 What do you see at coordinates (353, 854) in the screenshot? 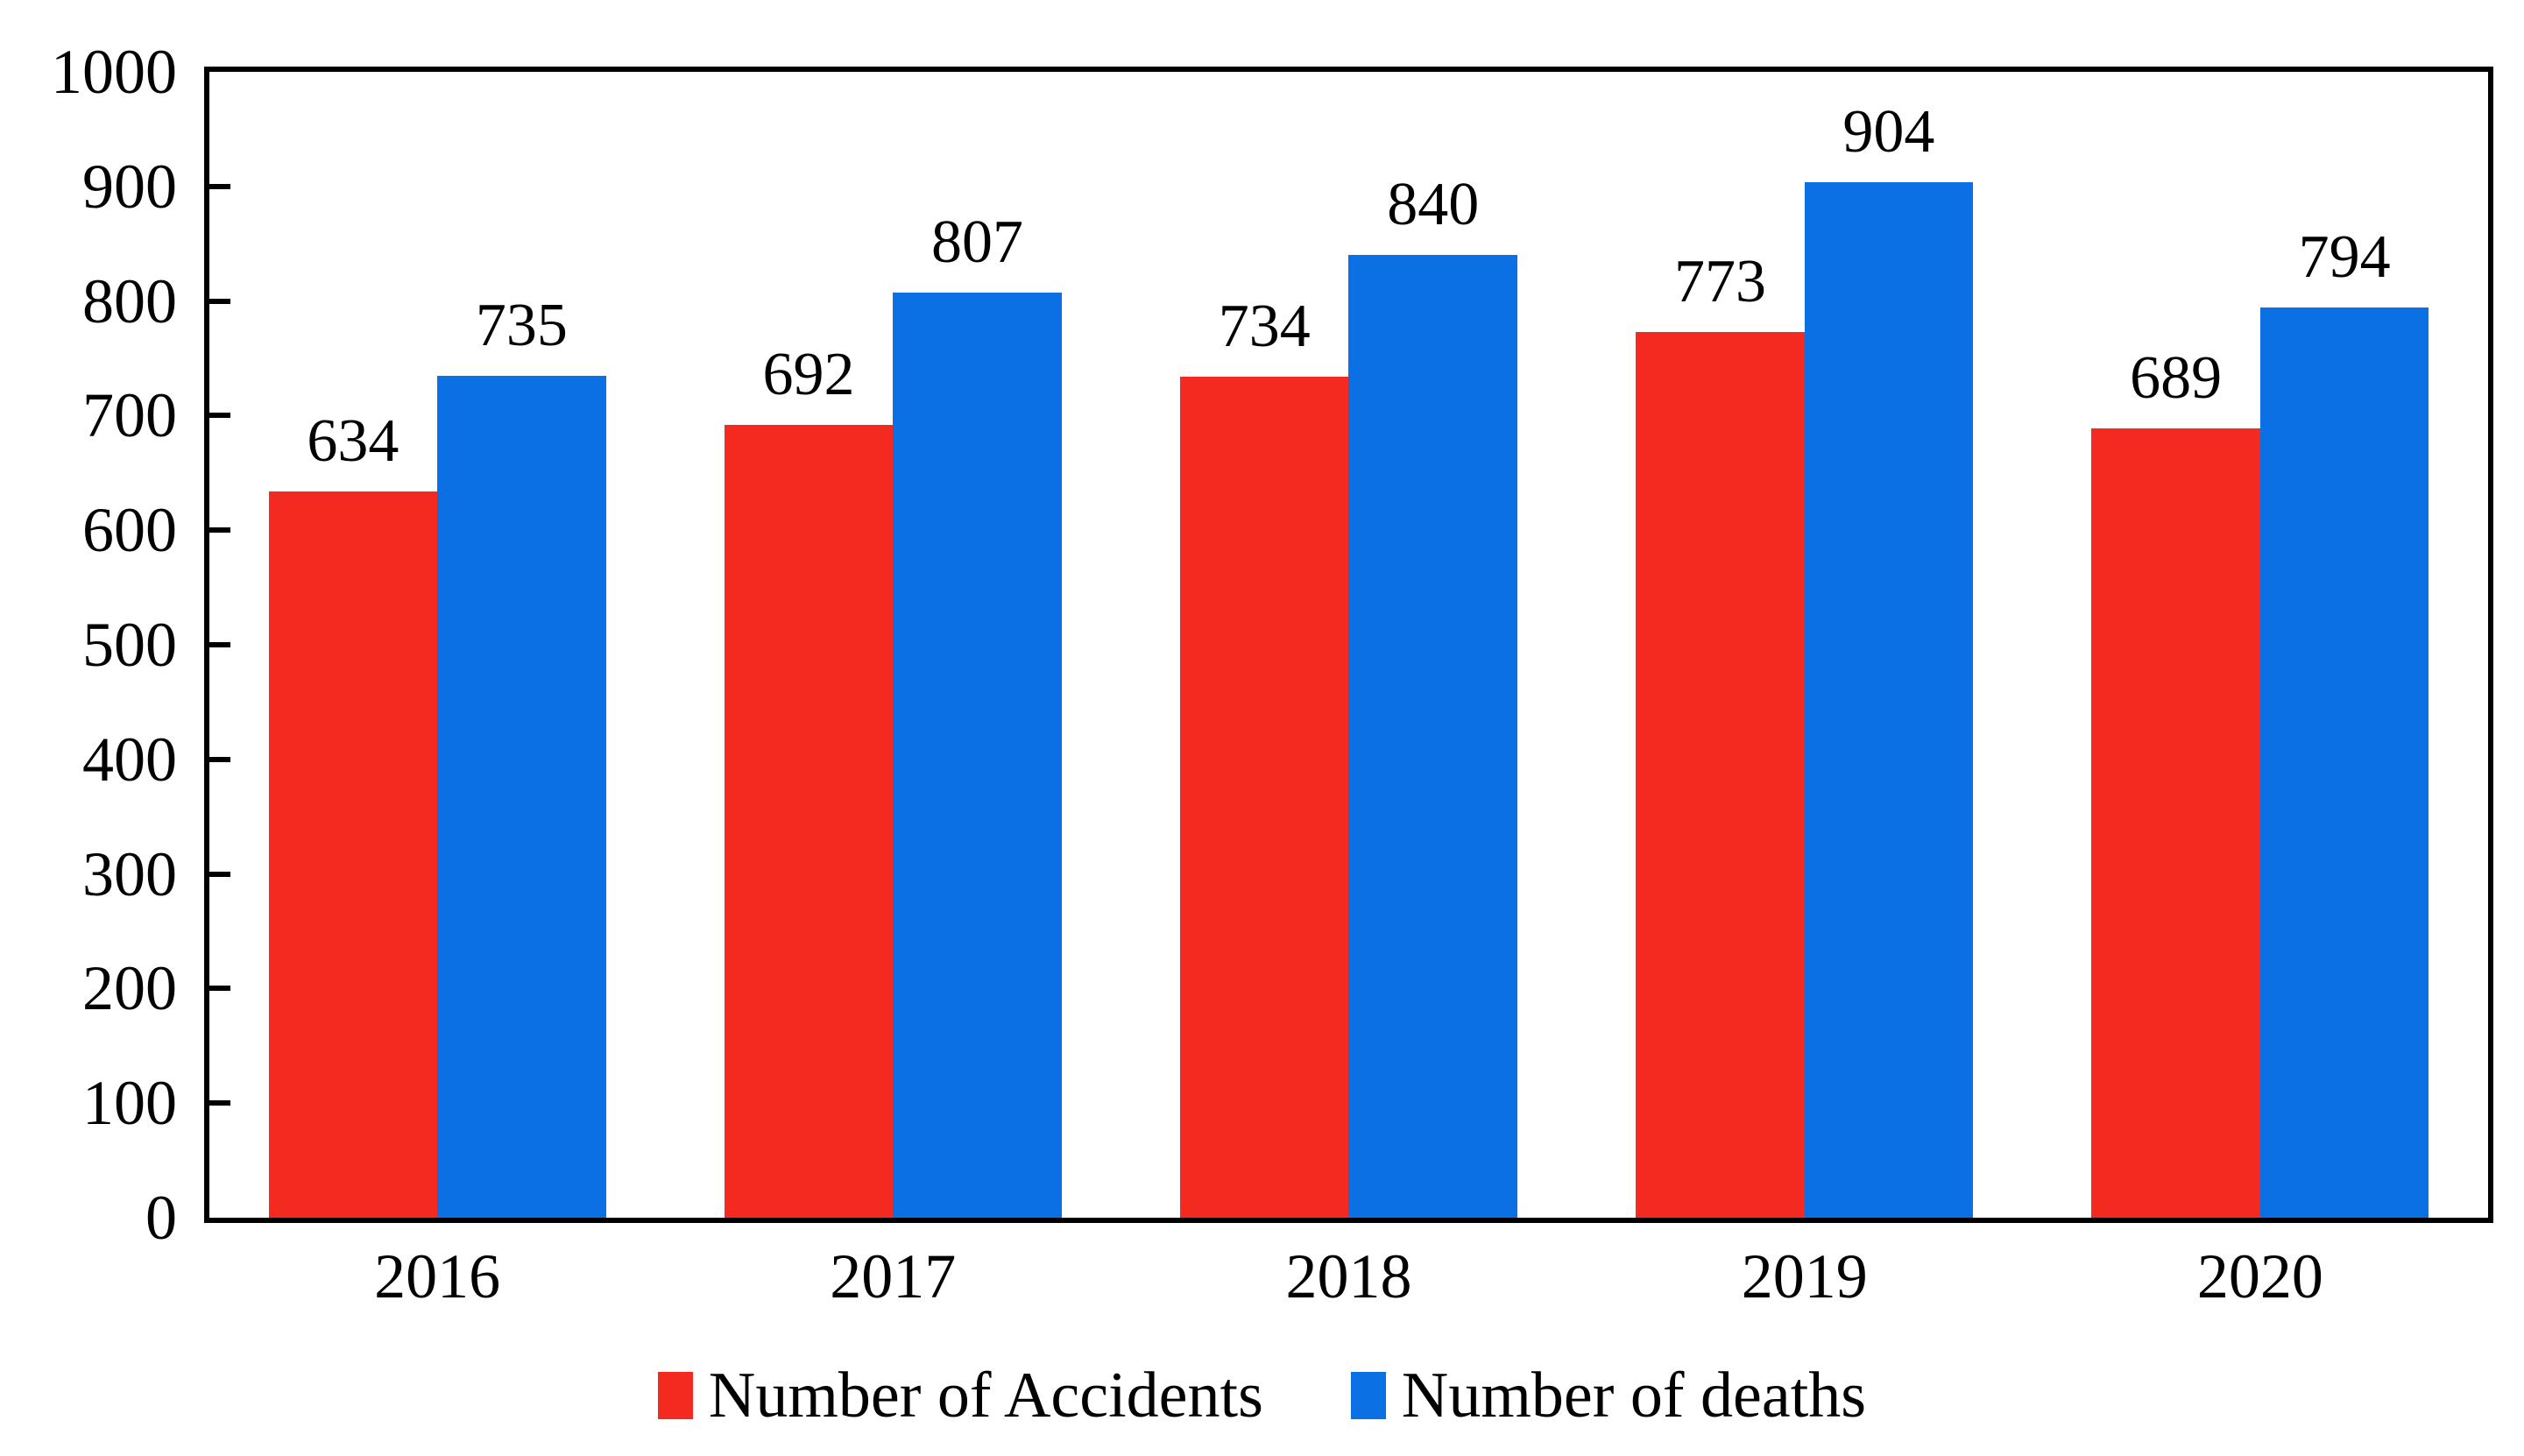
I see `accidents-bar-2016` at bounding box center [353, 854].